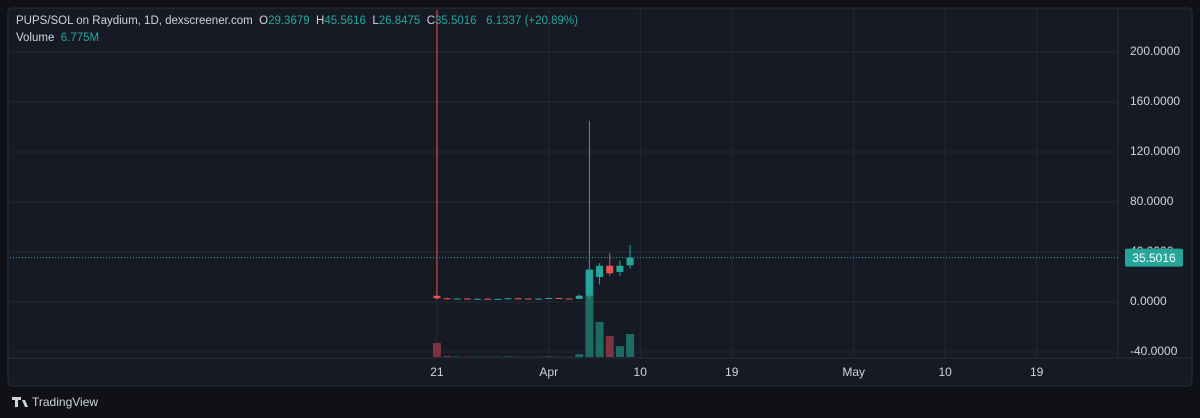 This screenshot has width=1200, height=418. I want to click on x-tick-label: Apr, so click(548, 372).